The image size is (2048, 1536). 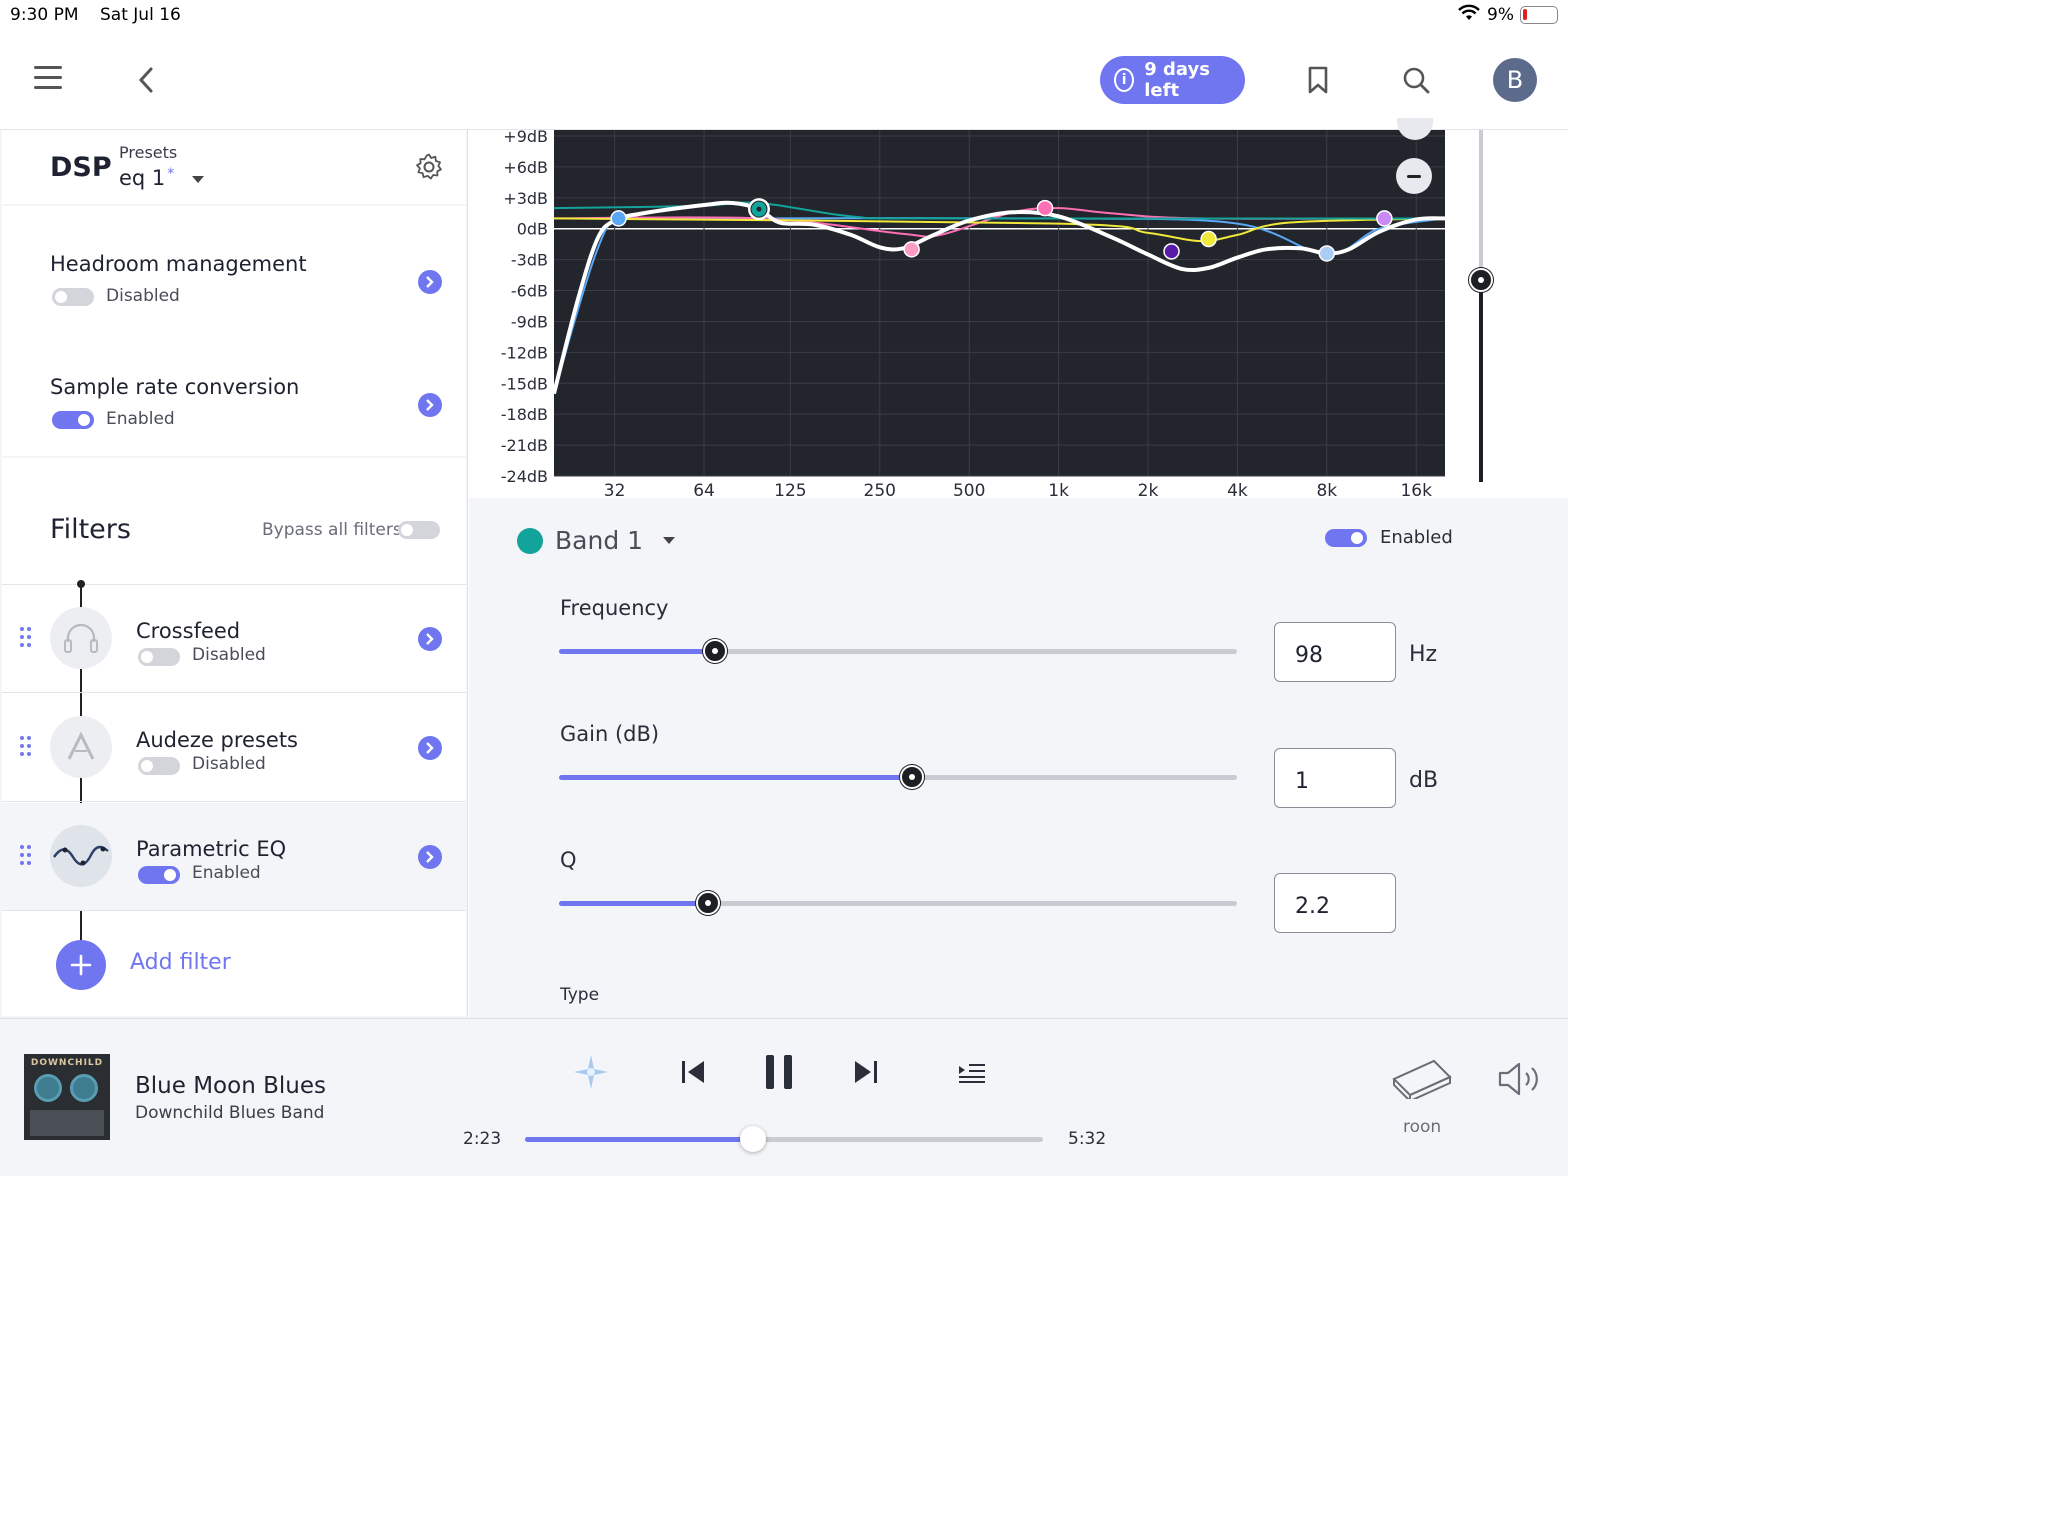 What do you see at coordinates (1335, 778) in the screenshot?
I see `gain-input: 1` at bounding box center [1335, 778].